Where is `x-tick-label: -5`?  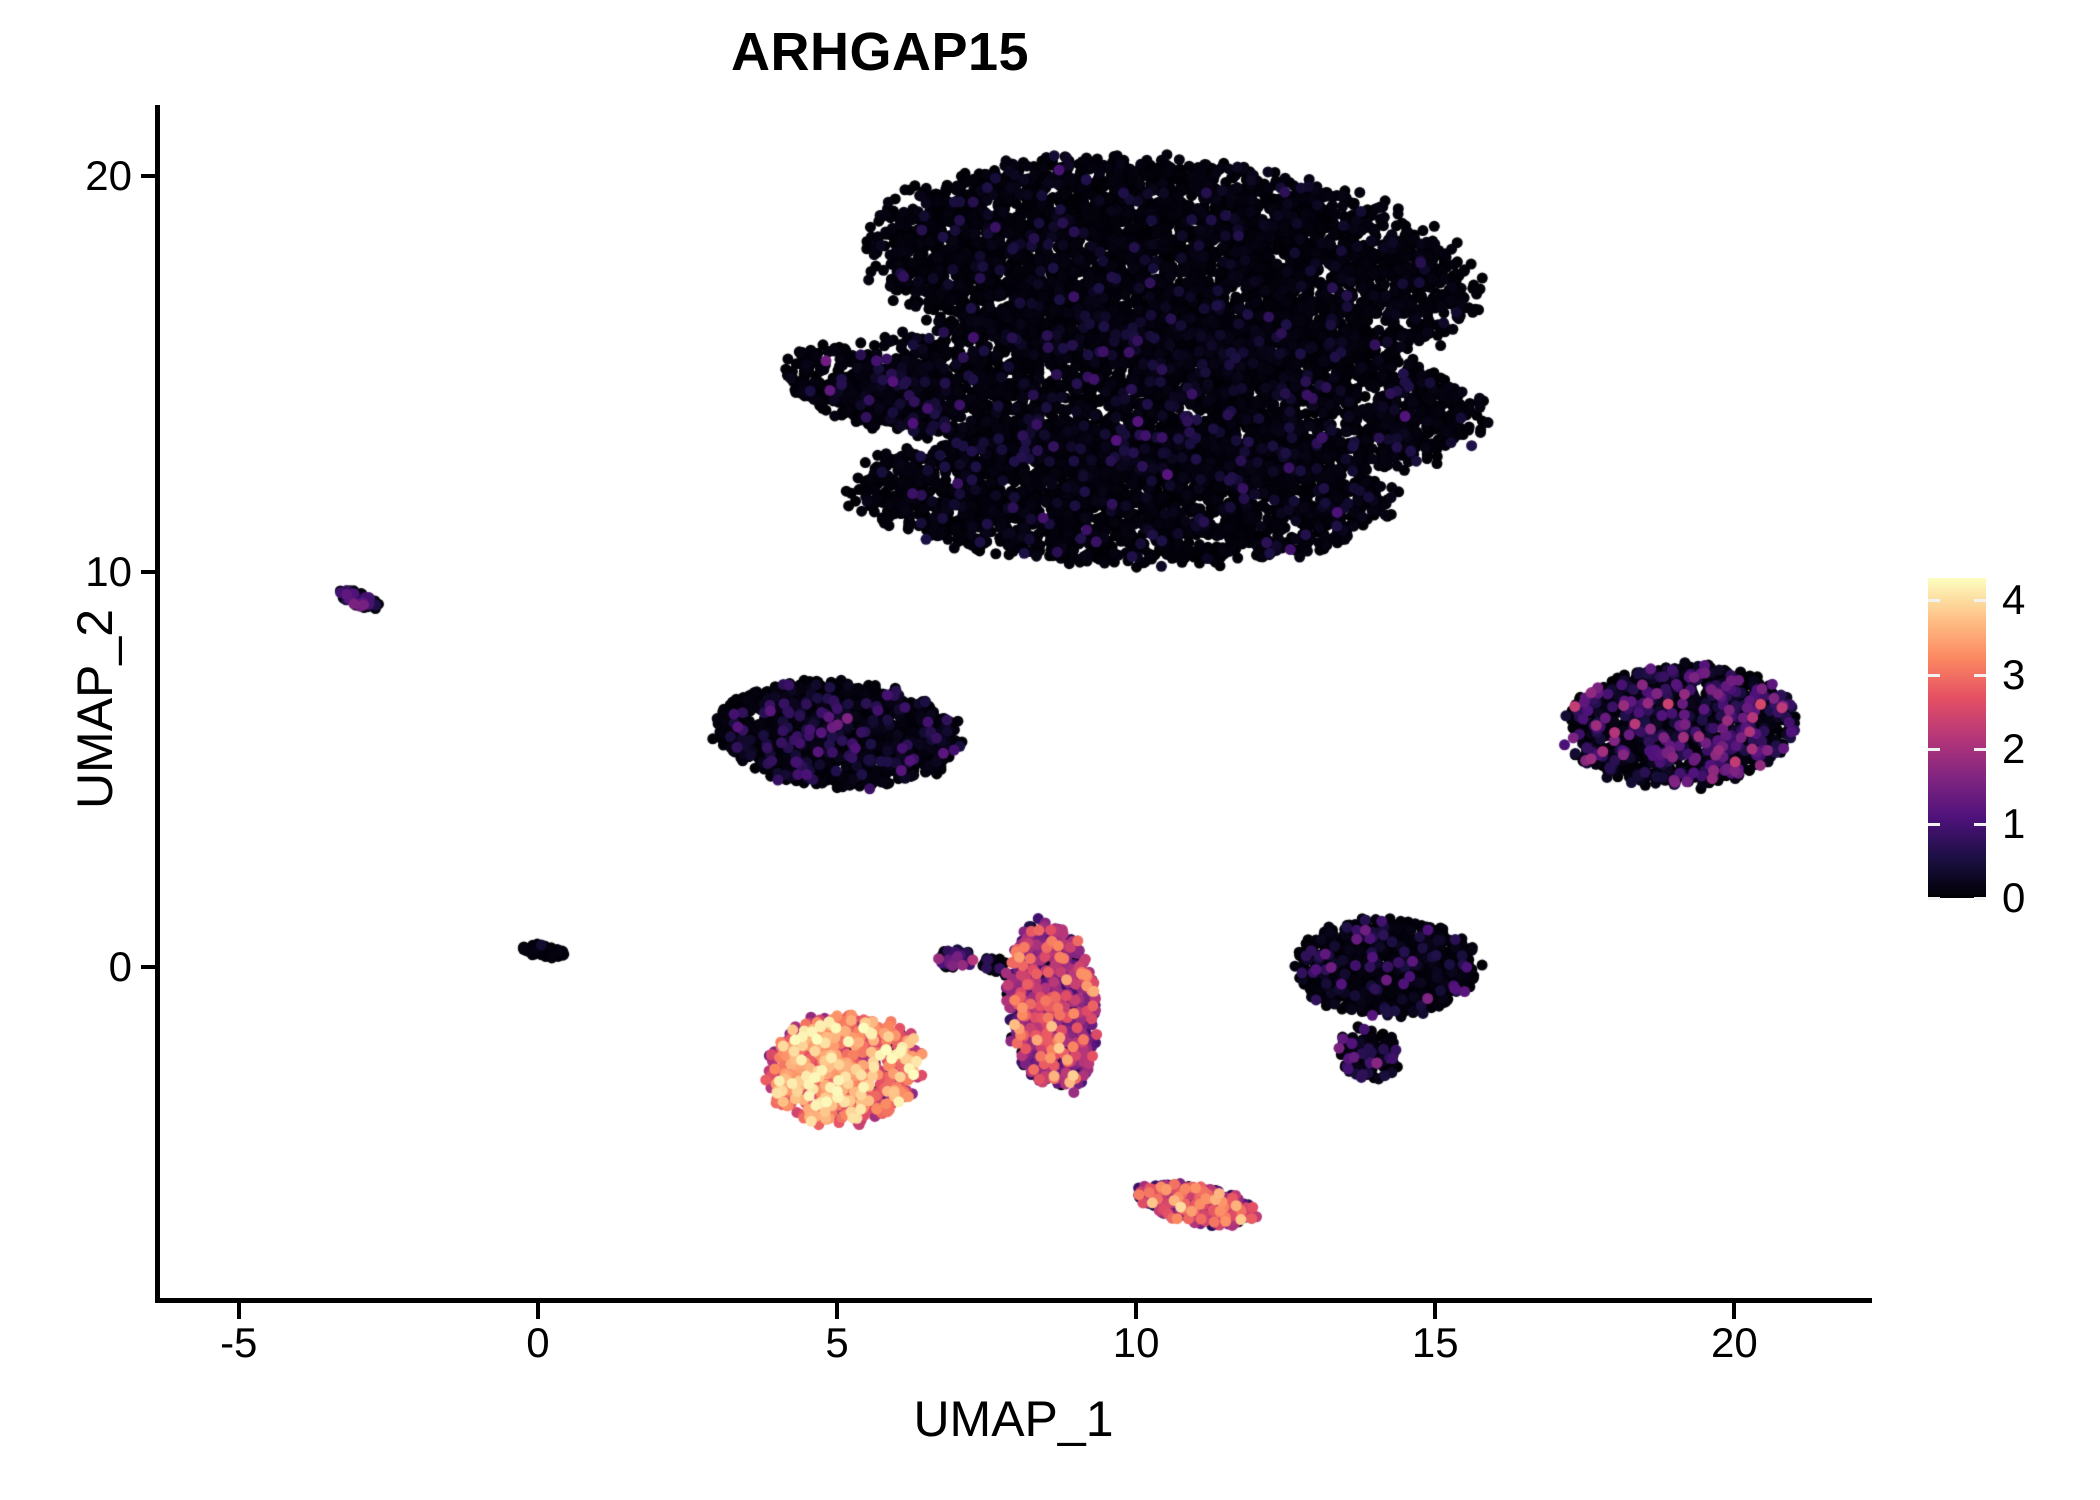
x-tick-label: -5 is located at coordinates (239, 1342).